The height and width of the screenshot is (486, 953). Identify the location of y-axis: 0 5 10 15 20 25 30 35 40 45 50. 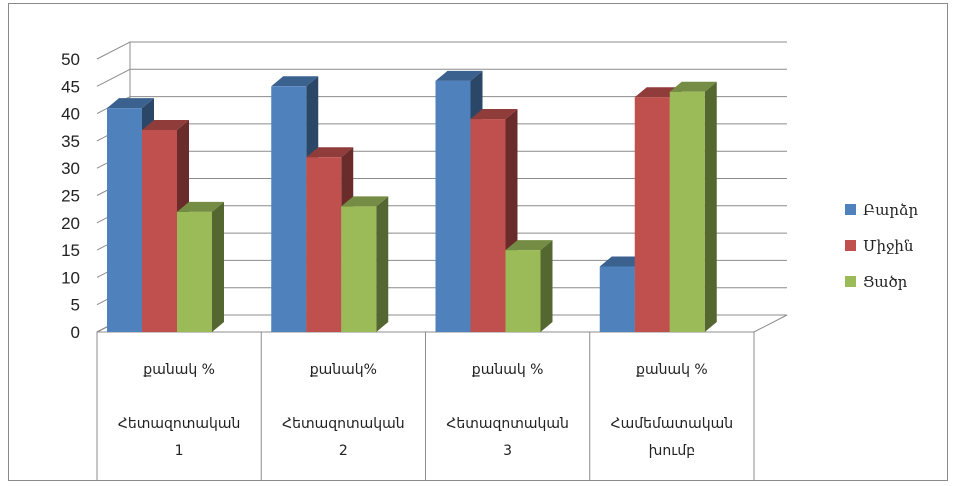
(70, 196).